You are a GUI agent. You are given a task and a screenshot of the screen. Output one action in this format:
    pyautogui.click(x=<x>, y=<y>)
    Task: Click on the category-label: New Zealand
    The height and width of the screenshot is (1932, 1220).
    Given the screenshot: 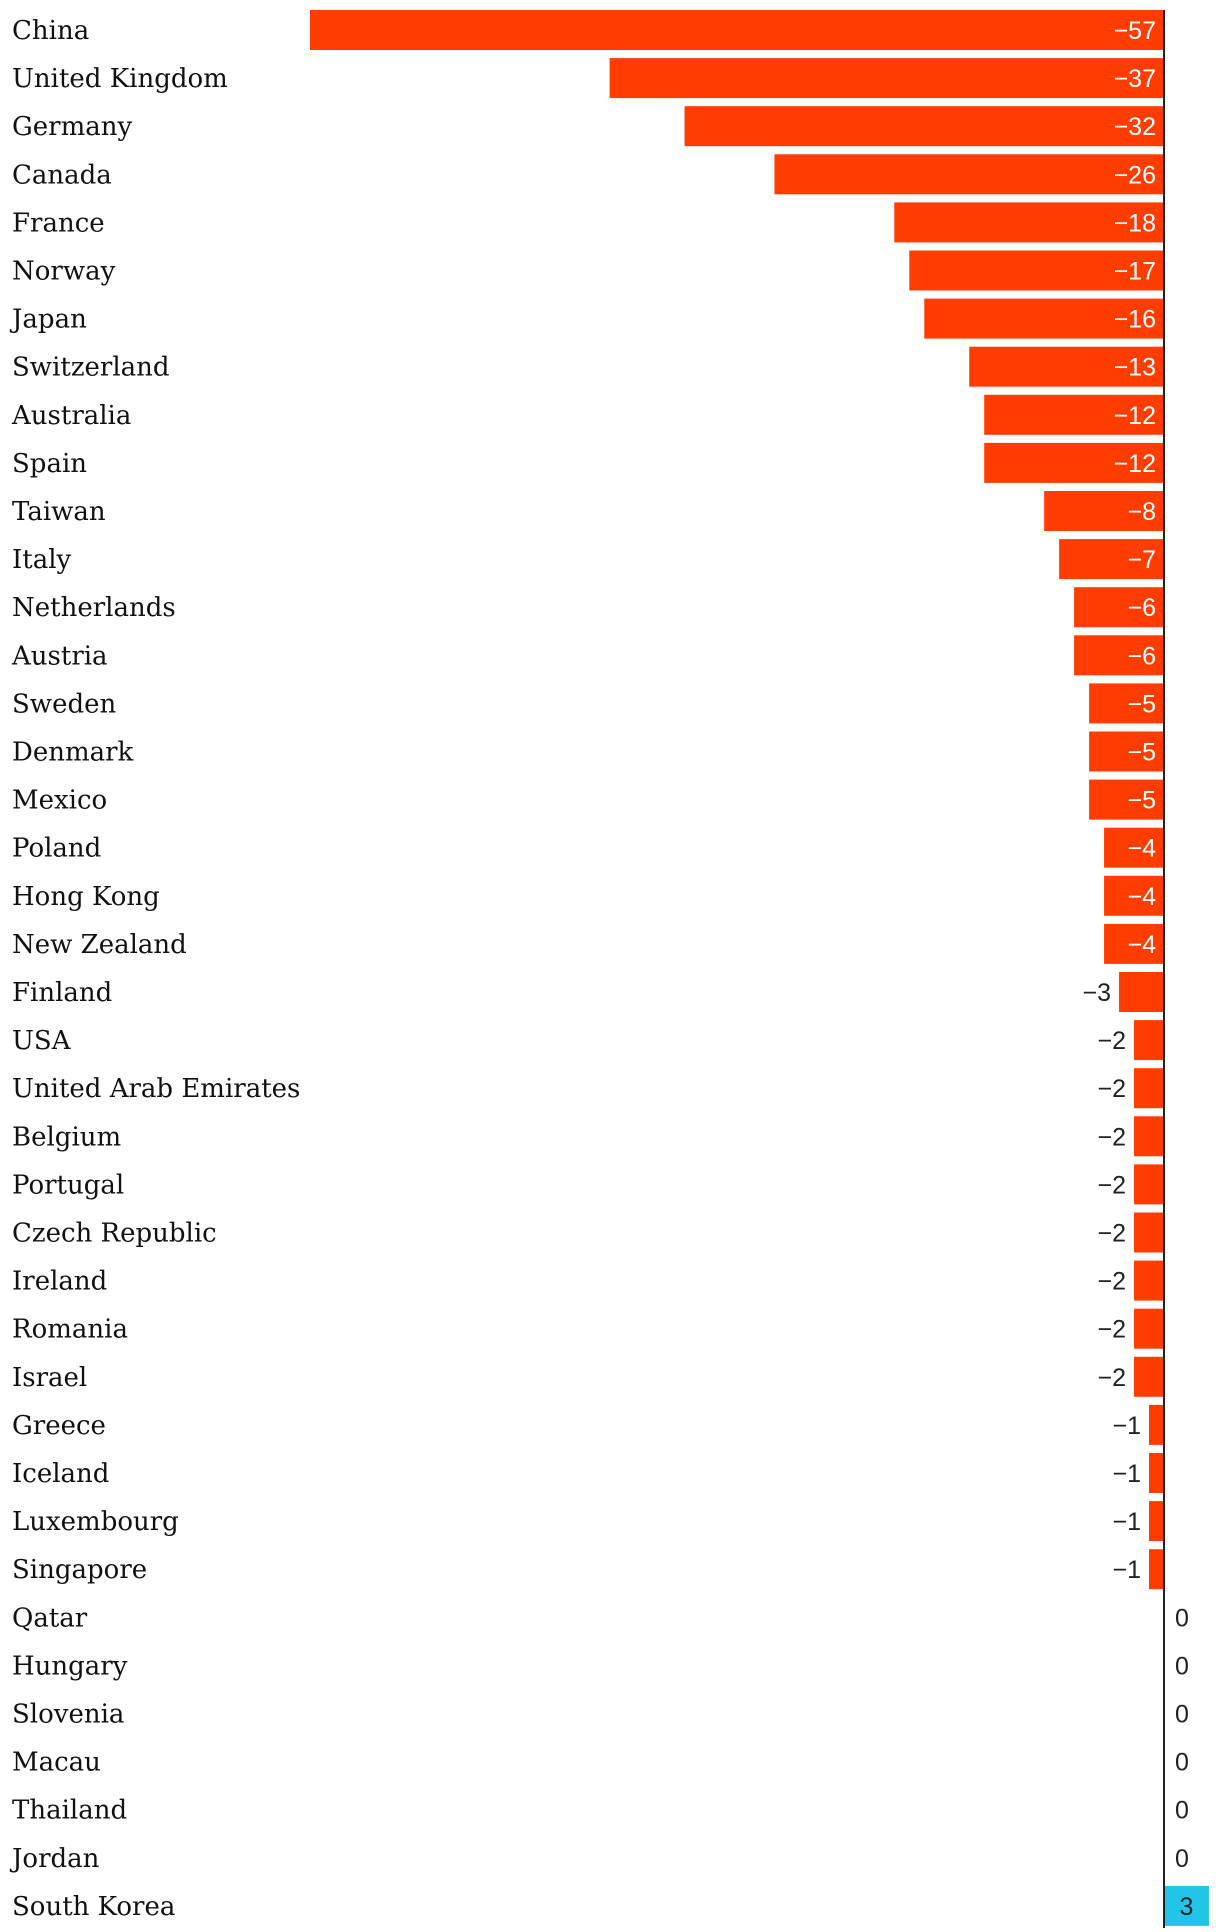 What is the action you would take?
    pyautogui.click(x=99, y=945)
    